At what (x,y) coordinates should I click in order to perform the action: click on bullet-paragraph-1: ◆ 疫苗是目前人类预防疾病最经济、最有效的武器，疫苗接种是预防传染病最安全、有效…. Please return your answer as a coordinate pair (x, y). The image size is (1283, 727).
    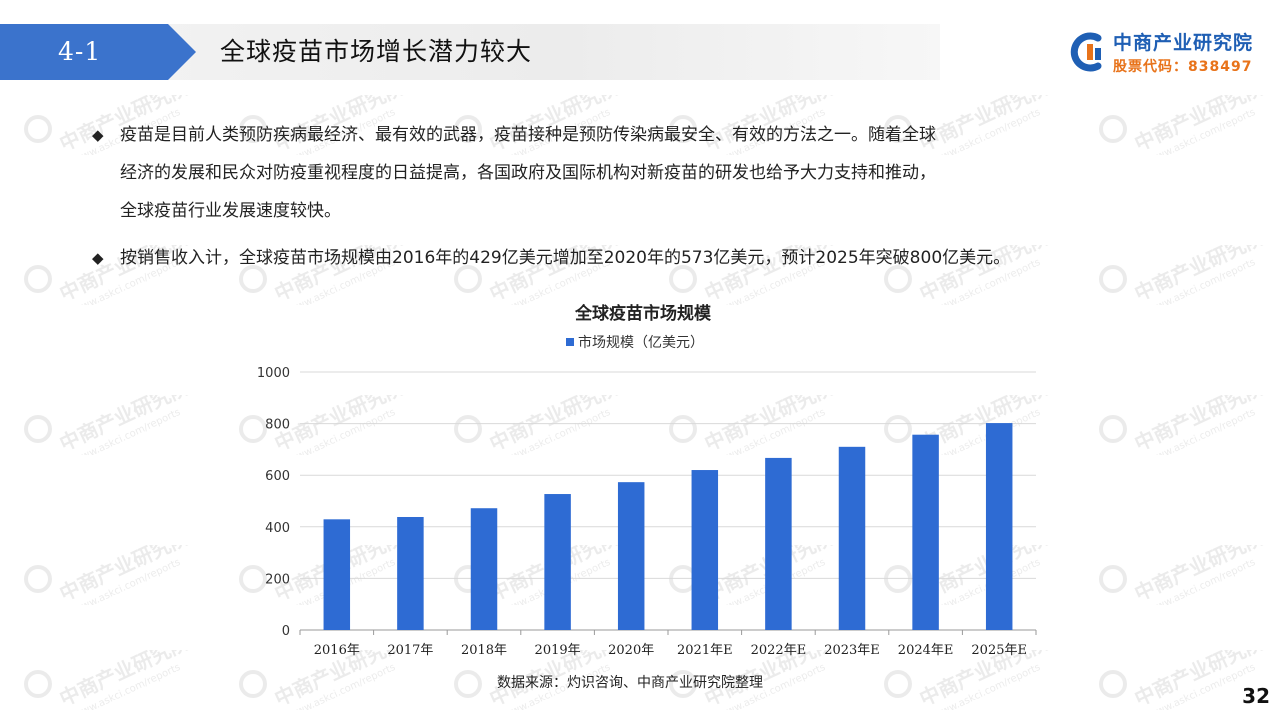
    Looking at the image, I should click on (652, 173).